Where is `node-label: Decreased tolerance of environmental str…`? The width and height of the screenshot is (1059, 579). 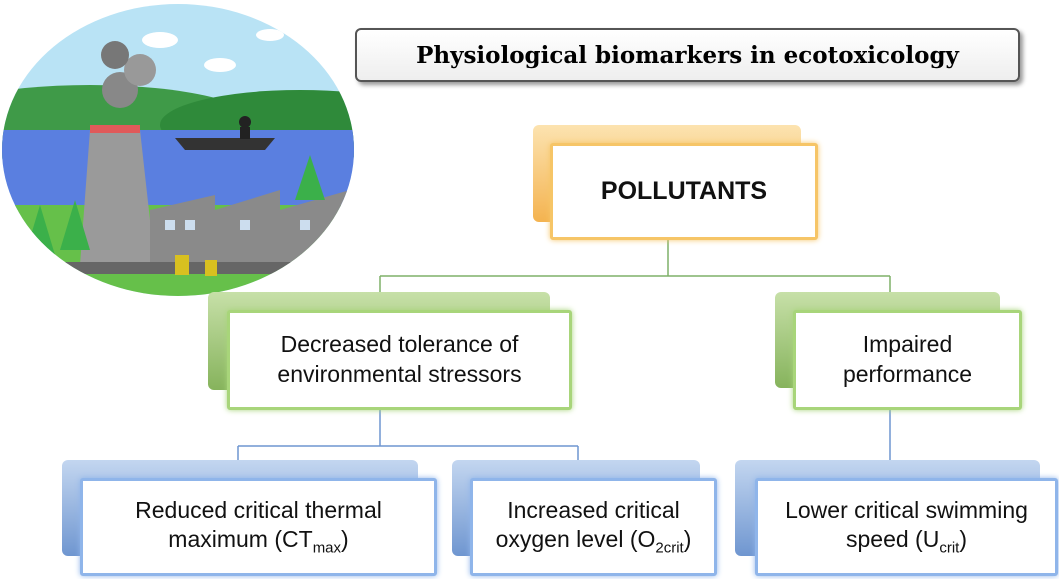 node-label: Decreased tolerance of environmental str… is located at coordinates (399, 359).